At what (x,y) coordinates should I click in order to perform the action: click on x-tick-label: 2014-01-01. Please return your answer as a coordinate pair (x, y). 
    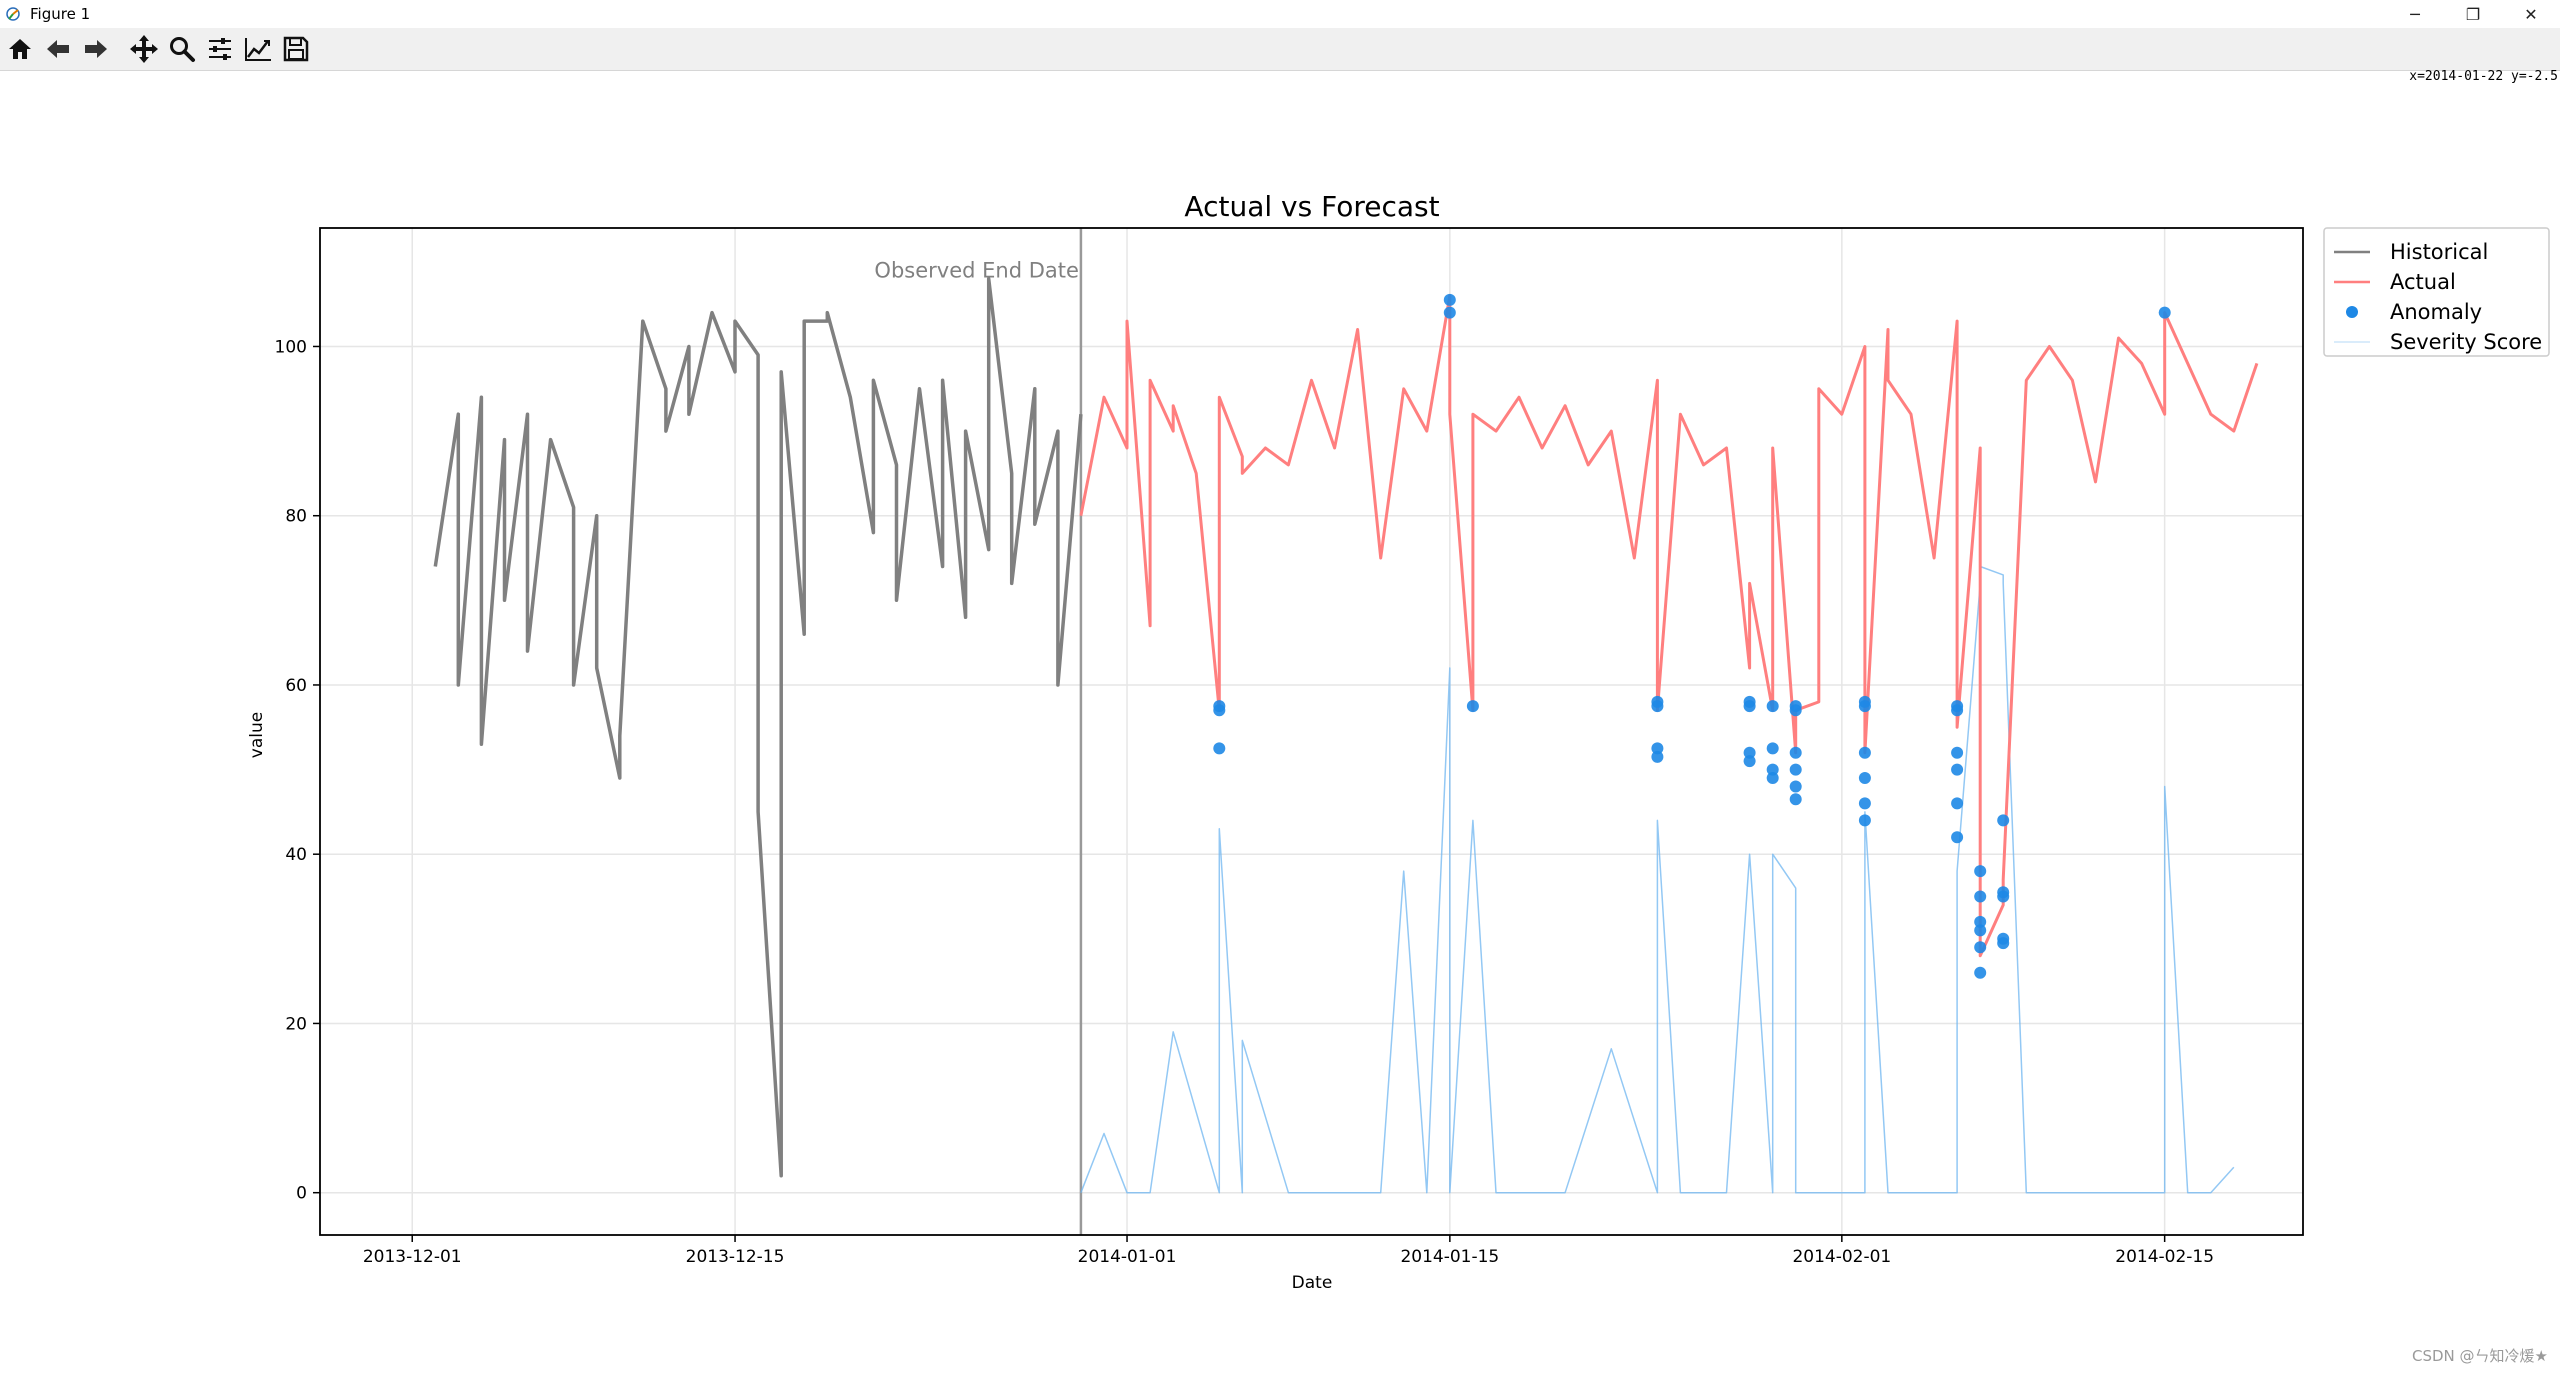
    Looking at the image, I should click on (1127, 1257).